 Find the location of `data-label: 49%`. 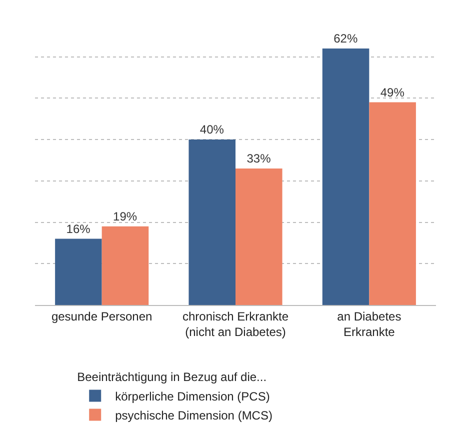

data-label: 49% is located at coordinates (392, 92).